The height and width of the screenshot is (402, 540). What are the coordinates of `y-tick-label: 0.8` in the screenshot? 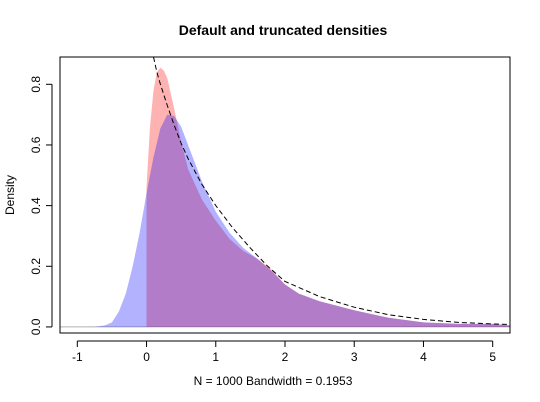 It's located at (36, 84).